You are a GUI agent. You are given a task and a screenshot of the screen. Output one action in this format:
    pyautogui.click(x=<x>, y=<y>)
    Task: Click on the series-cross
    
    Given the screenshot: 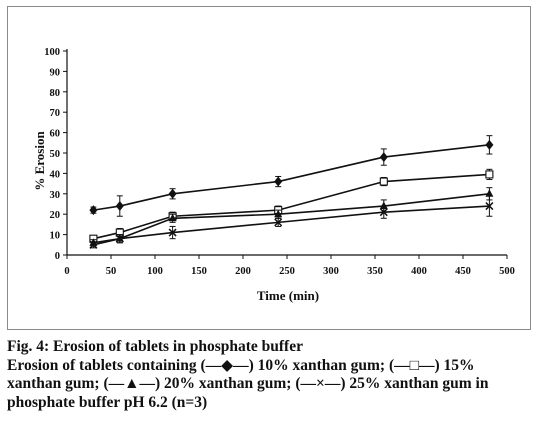 What is the action you would take?
    pyautogui.click(x=291, y=222)
    